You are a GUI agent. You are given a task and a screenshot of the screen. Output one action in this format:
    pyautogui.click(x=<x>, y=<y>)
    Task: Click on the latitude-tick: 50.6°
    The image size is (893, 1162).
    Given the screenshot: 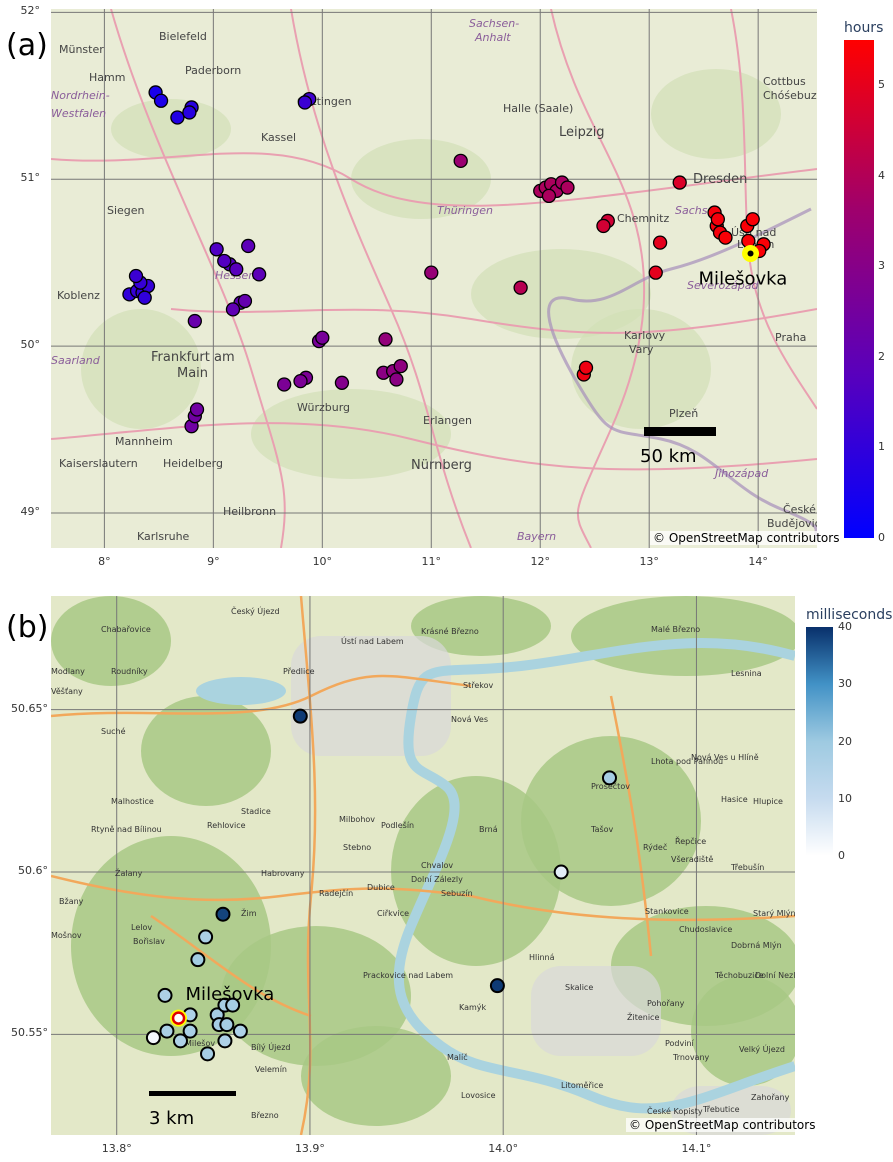 What is the action you would take?
    pyautogui.click(x=33, y=870)
    